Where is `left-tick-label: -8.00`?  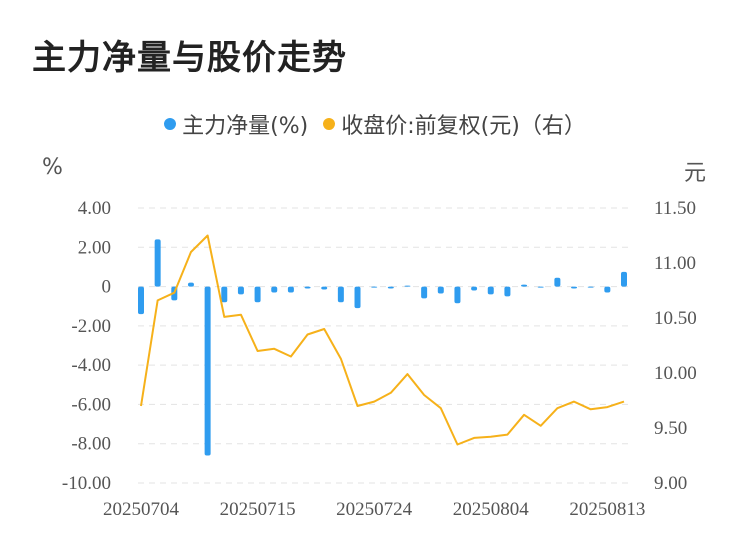 left-tick-label: -8.00 is located at coordinates (91, 444).